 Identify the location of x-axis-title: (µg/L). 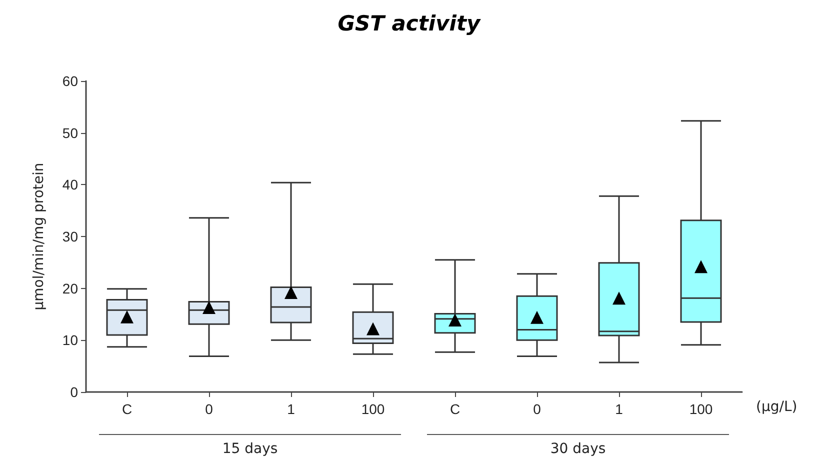
(777, 407).